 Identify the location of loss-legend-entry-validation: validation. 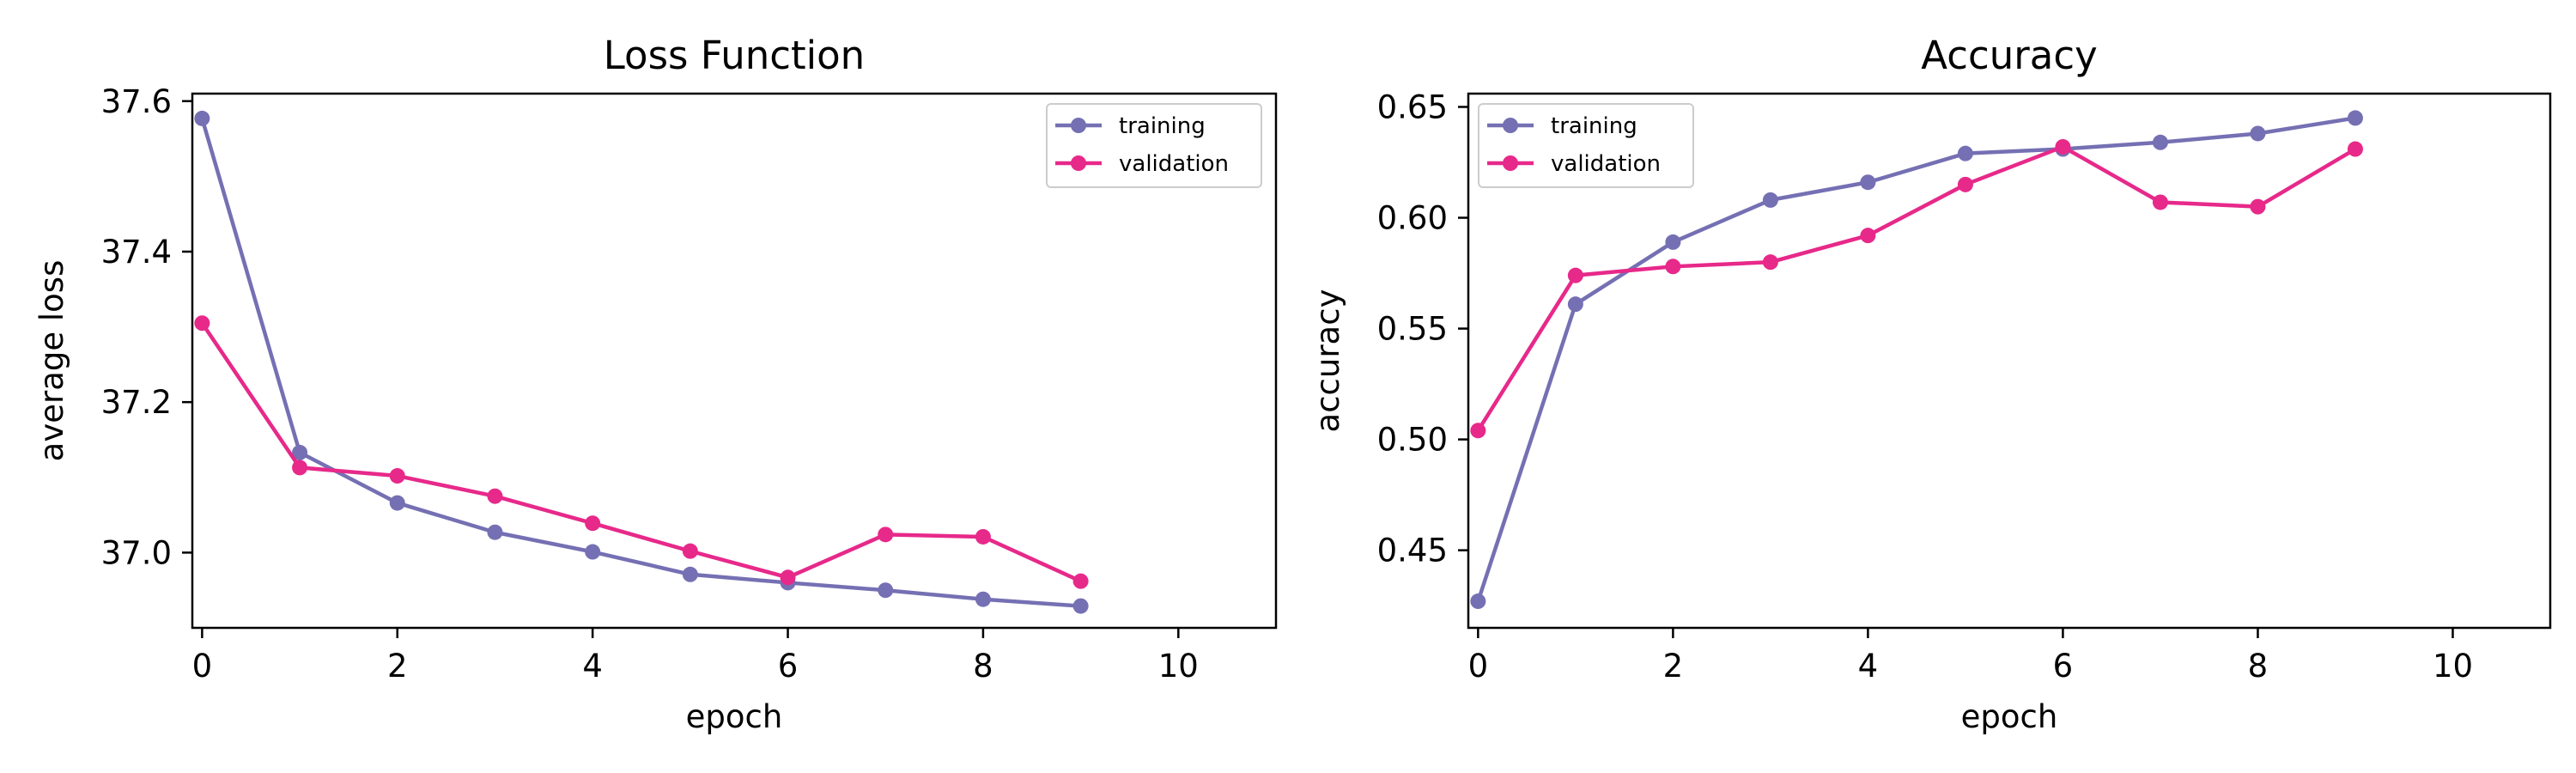
(1142, 164).